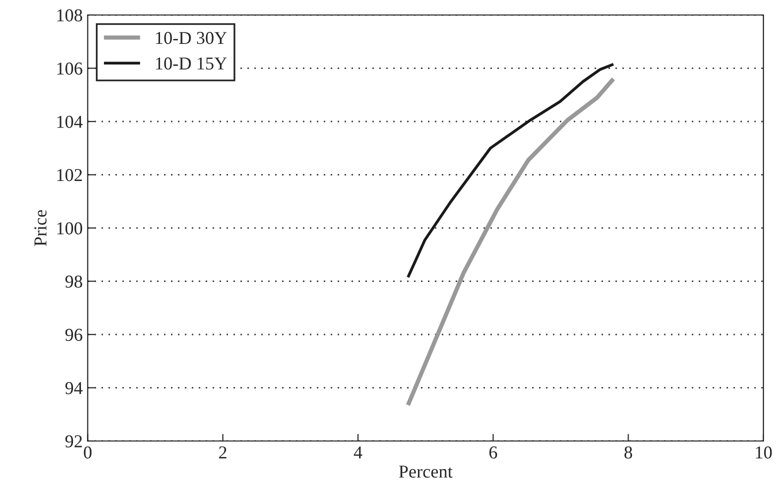 The width and height of the screenshot is (783, 500). What do you see at coordinates (191, 63) in the screenshot?
I see `legend-label: 10-D 15Y` at bounding box center [191, 63].